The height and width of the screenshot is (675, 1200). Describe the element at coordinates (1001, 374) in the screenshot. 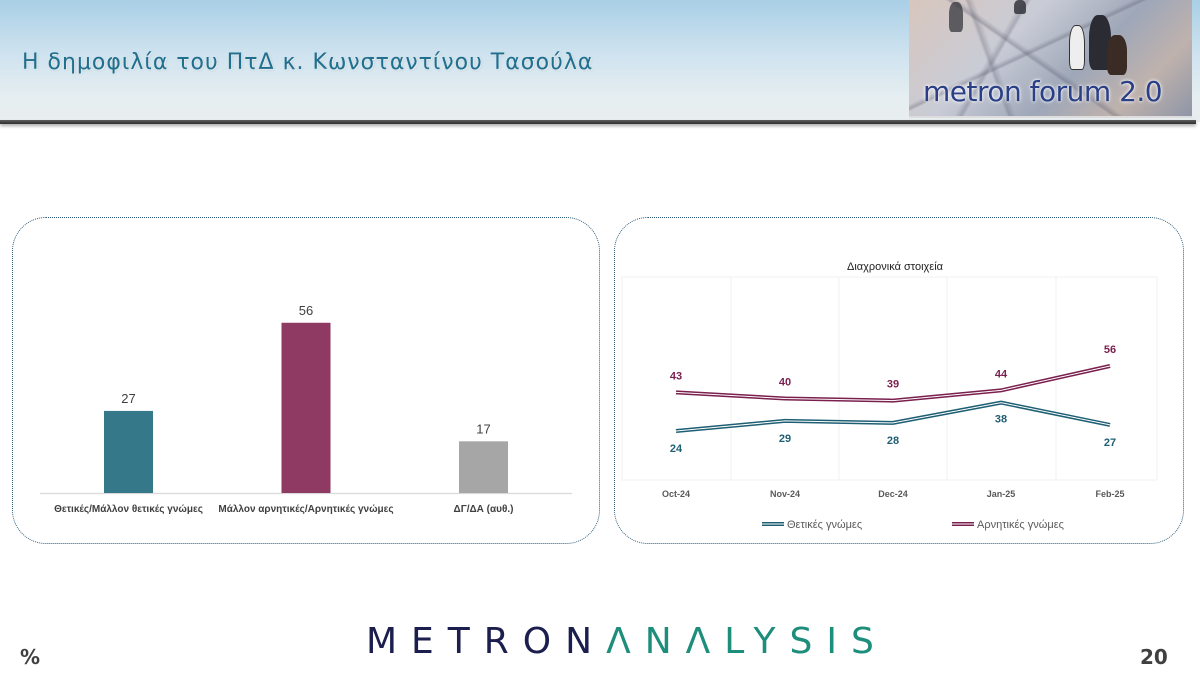

I see `line-data-label: 44` at that location.